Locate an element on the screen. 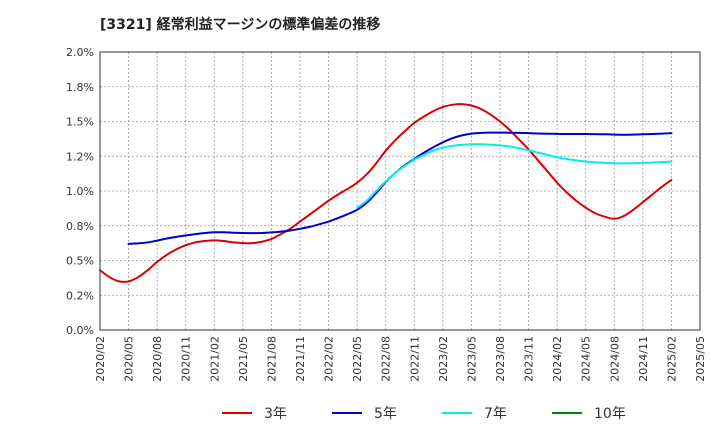 The image size is (720, 440). x-tick-label: 2023/08 is located at coordinates (500, 359).